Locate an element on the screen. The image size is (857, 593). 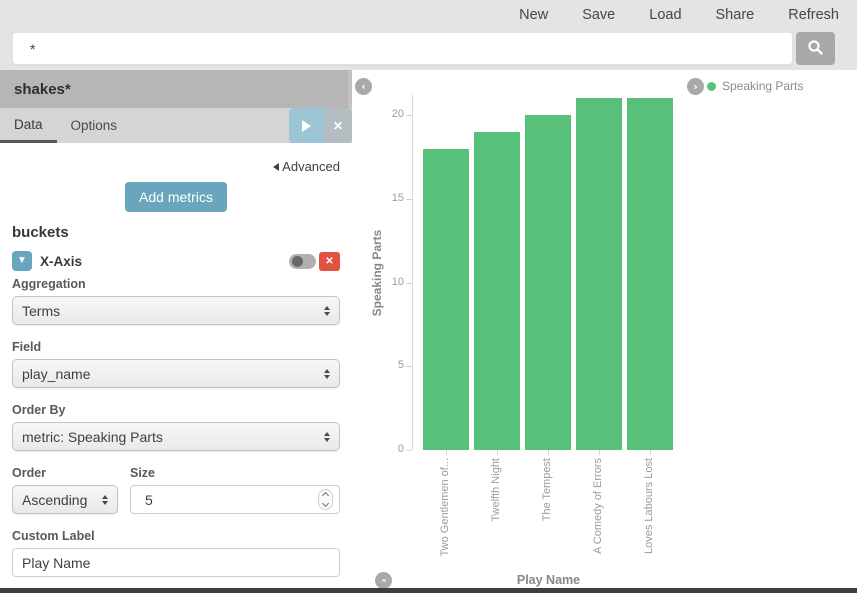
order-by-value: metric: Speaking Parts is located at coordinates (92, 436).